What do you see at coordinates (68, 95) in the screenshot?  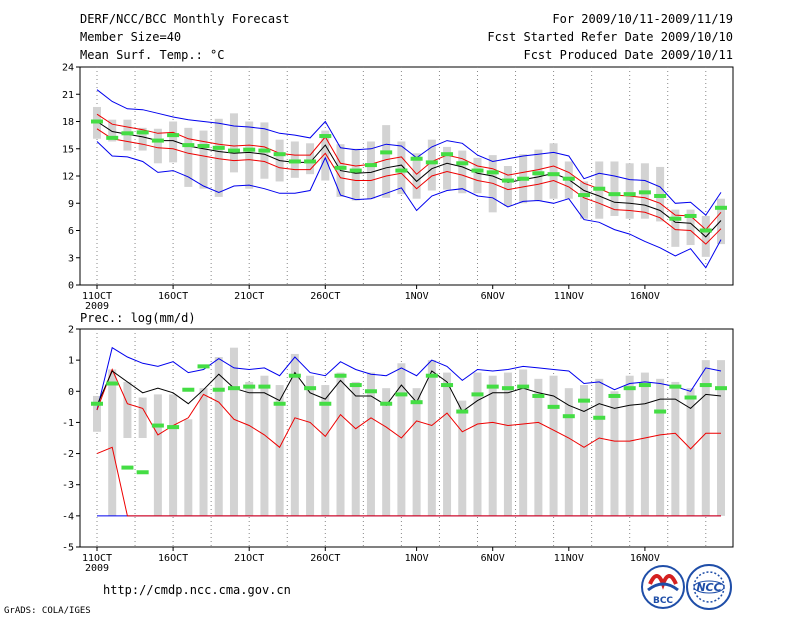 I see `temperature-ytick-label: 21` at bounding box center [68, 95].